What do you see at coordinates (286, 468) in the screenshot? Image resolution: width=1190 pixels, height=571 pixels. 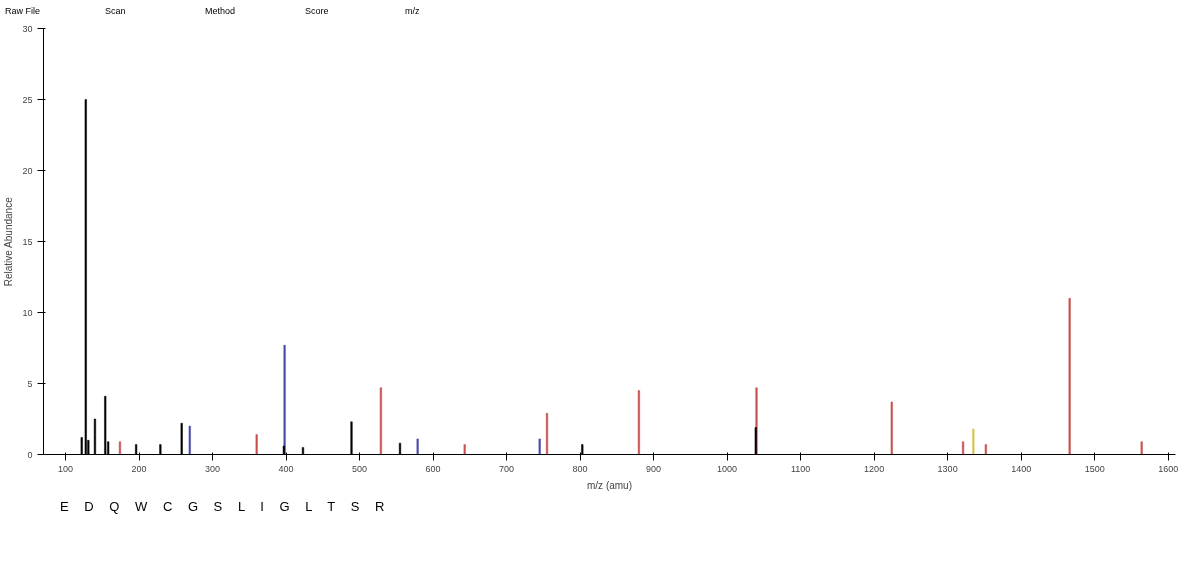 I see `x-tick-label: 400` at bounding box center [286, 468].